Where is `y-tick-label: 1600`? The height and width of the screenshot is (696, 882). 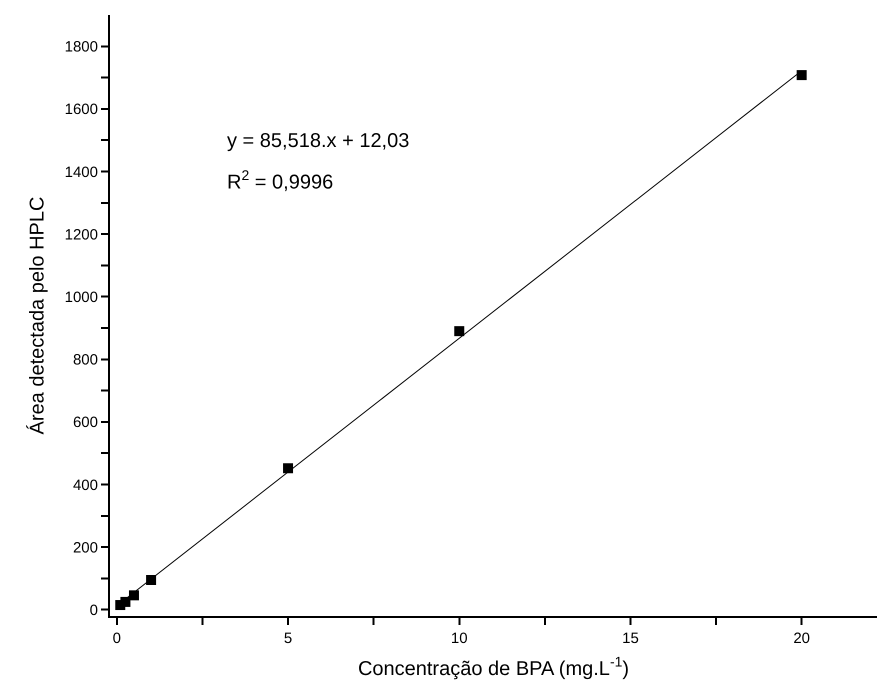 y-tick-label: 1600 is located at coordinates (81, 109).